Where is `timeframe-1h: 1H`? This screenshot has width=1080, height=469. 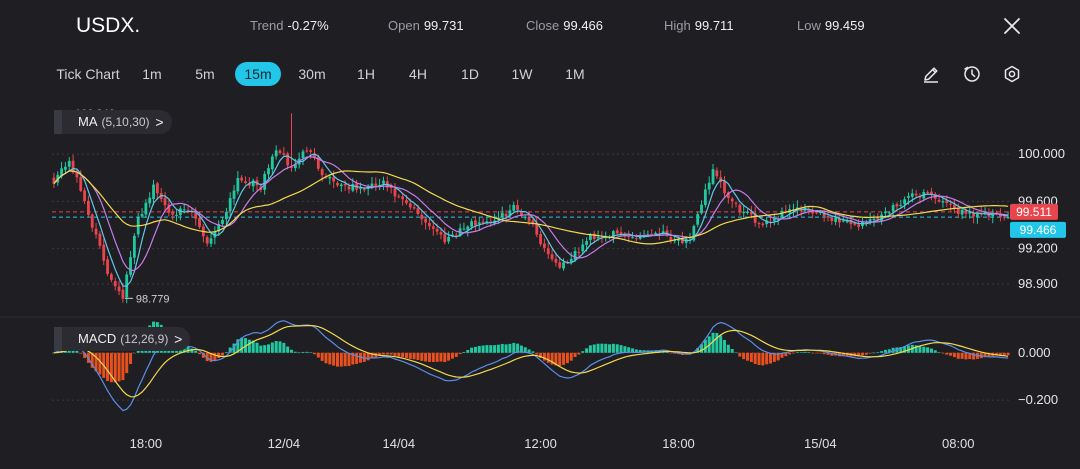
timeframe-1h: 1H is located at coordinates (366, 74).